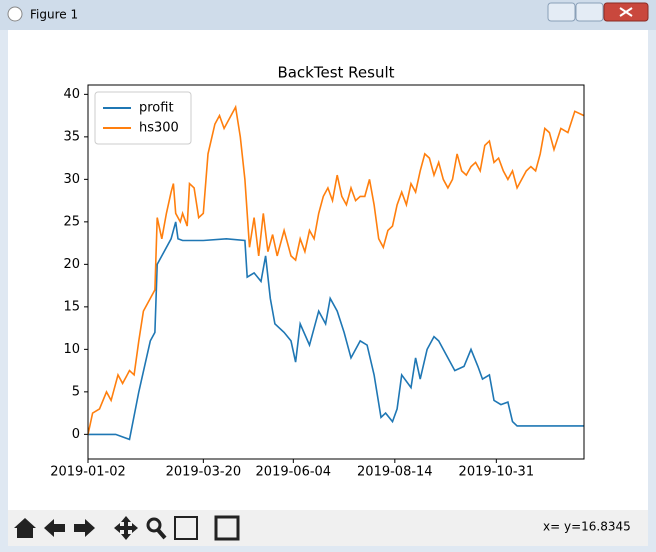 The height and width of the screenshot is (552, 656). What do you see at coordinates (15, 14) in the screenshot?
I see `app-icon` at bounding box center [15, 14].